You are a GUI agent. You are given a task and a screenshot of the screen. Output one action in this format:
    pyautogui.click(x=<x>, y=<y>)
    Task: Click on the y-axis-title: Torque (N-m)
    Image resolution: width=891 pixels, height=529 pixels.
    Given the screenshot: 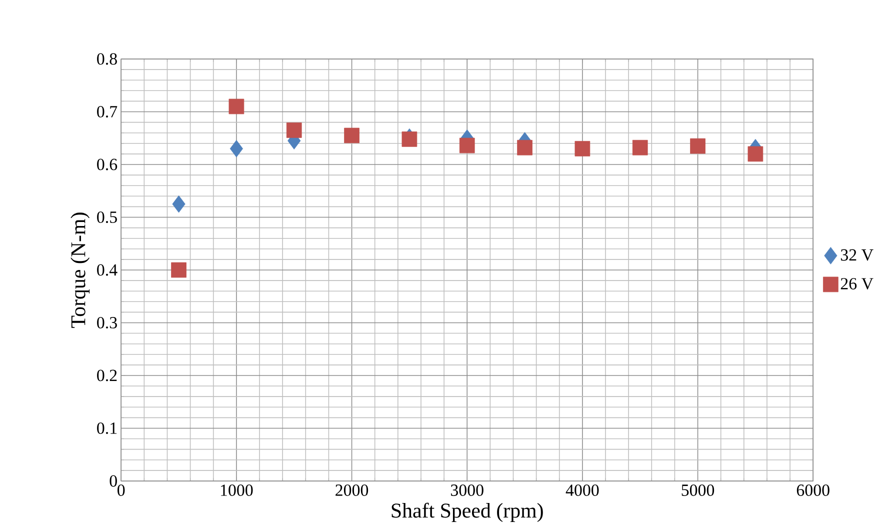 What is the action you would take?
    pyautogui.click(x=80, y=270)
    